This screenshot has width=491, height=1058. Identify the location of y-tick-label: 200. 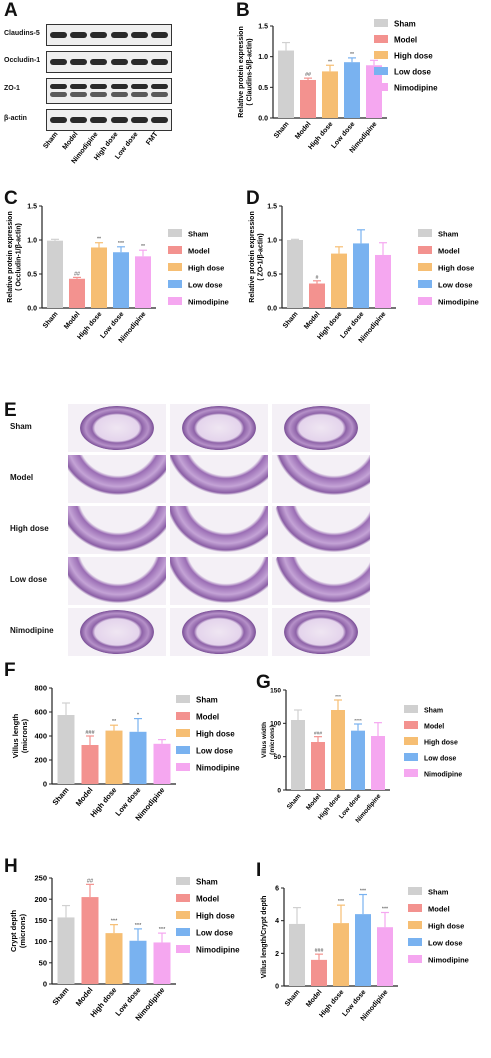
(40, 760).